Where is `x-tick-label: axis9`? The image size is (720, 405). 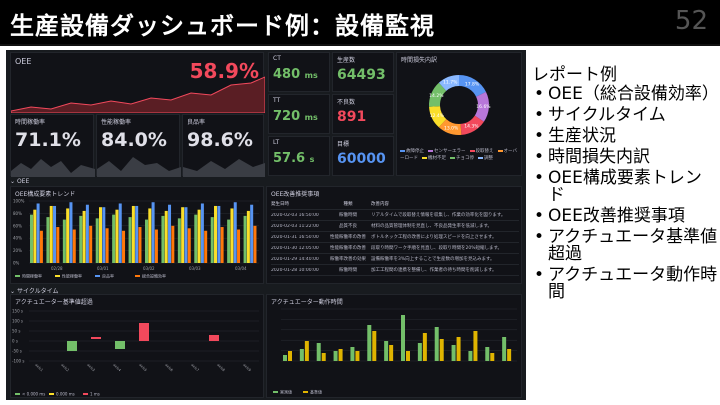
x-tick-label: axis9 is located at coordinates (246, 367).